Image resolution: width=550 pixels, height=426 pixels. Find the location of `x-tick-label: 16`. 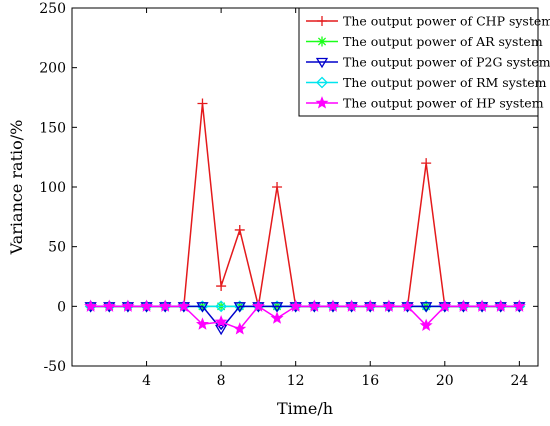

x-tick-label: 16 is located at coordinates (370, 381).